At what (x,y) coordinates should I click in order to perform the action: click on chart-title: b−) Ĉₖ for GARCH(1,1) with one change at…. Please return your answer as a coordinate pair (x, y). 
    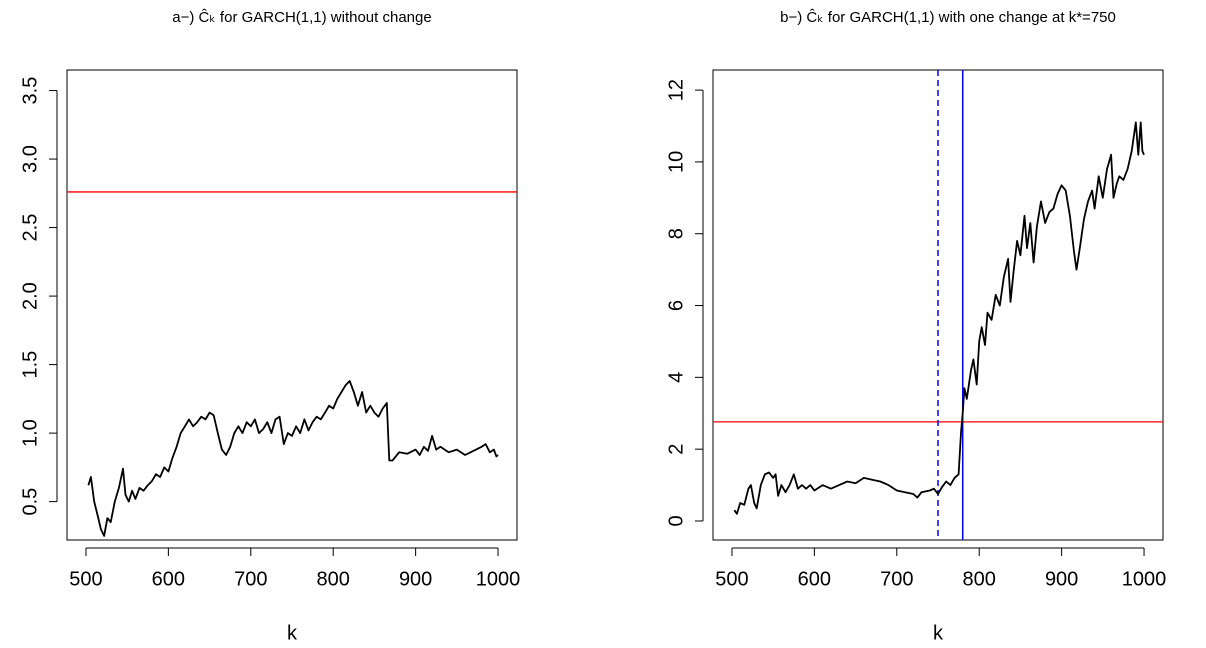
    Looking at the image, I should click on (948, 17).